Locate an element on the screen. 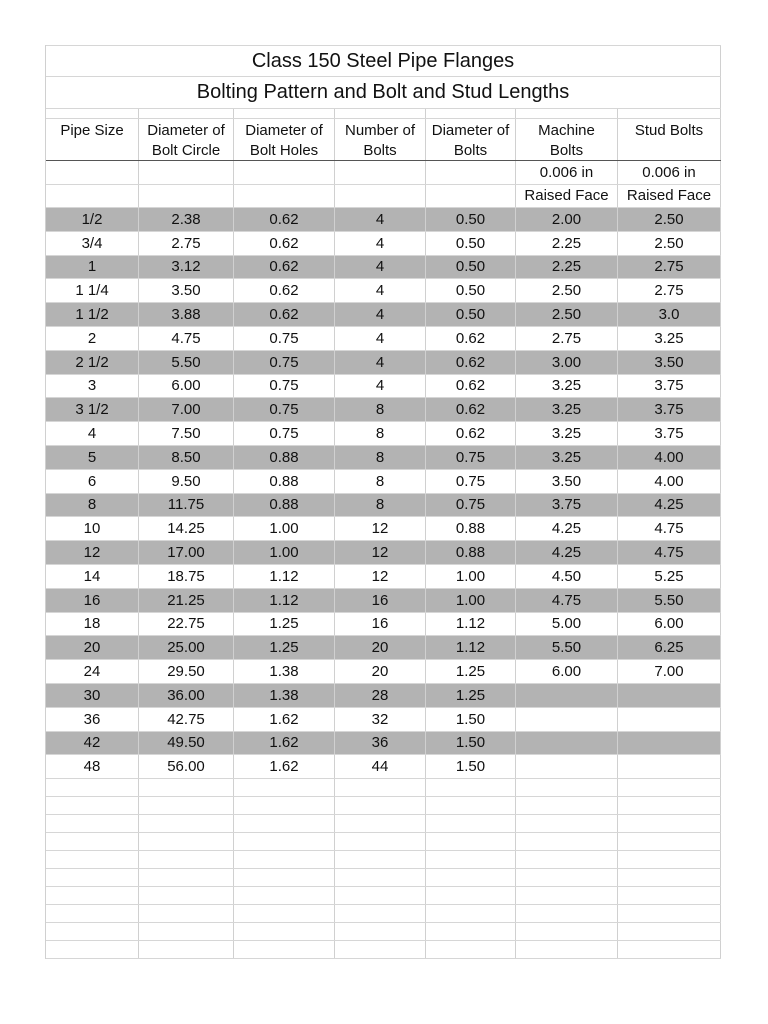 This screenshot has width=768, height=1024. table-row: 8 11.75 0.88 8 0.75 3.75 4.25 is located at coordinates (383, 505).